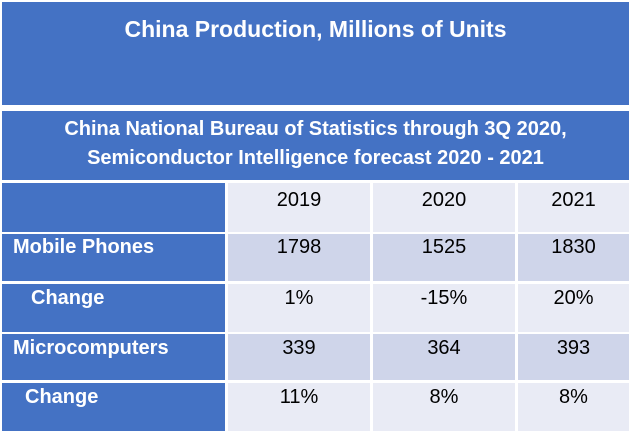  I want to click on column-header-2019: 2019, so click(299, 207).